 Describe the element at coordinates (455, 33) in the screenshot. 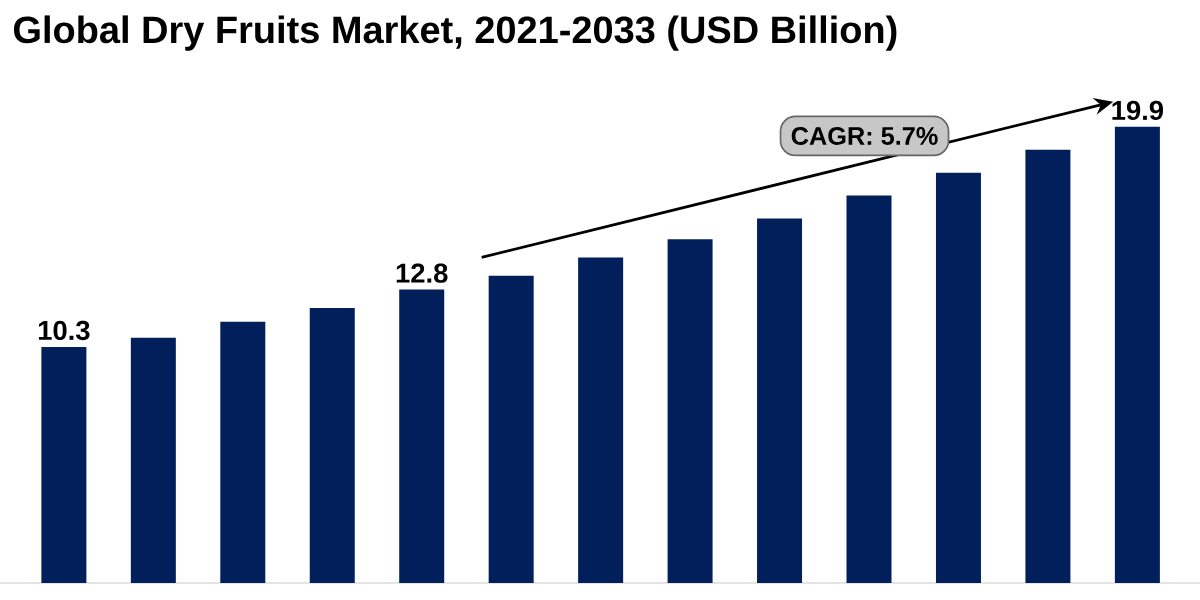

I see `chart-title: Global Dry Fruits Market, 2021-2033 (USD Billion)` at that location.